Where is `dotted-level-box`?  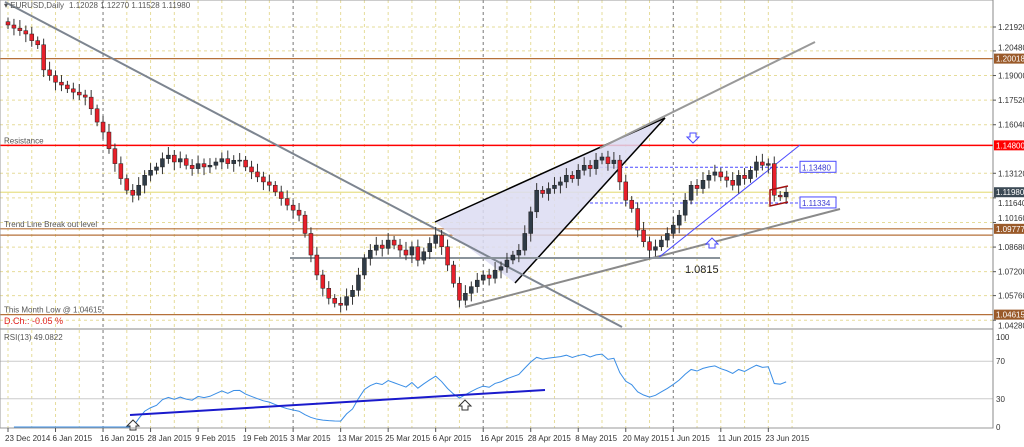
dotted-level-box is located at coordinates (818, 202).